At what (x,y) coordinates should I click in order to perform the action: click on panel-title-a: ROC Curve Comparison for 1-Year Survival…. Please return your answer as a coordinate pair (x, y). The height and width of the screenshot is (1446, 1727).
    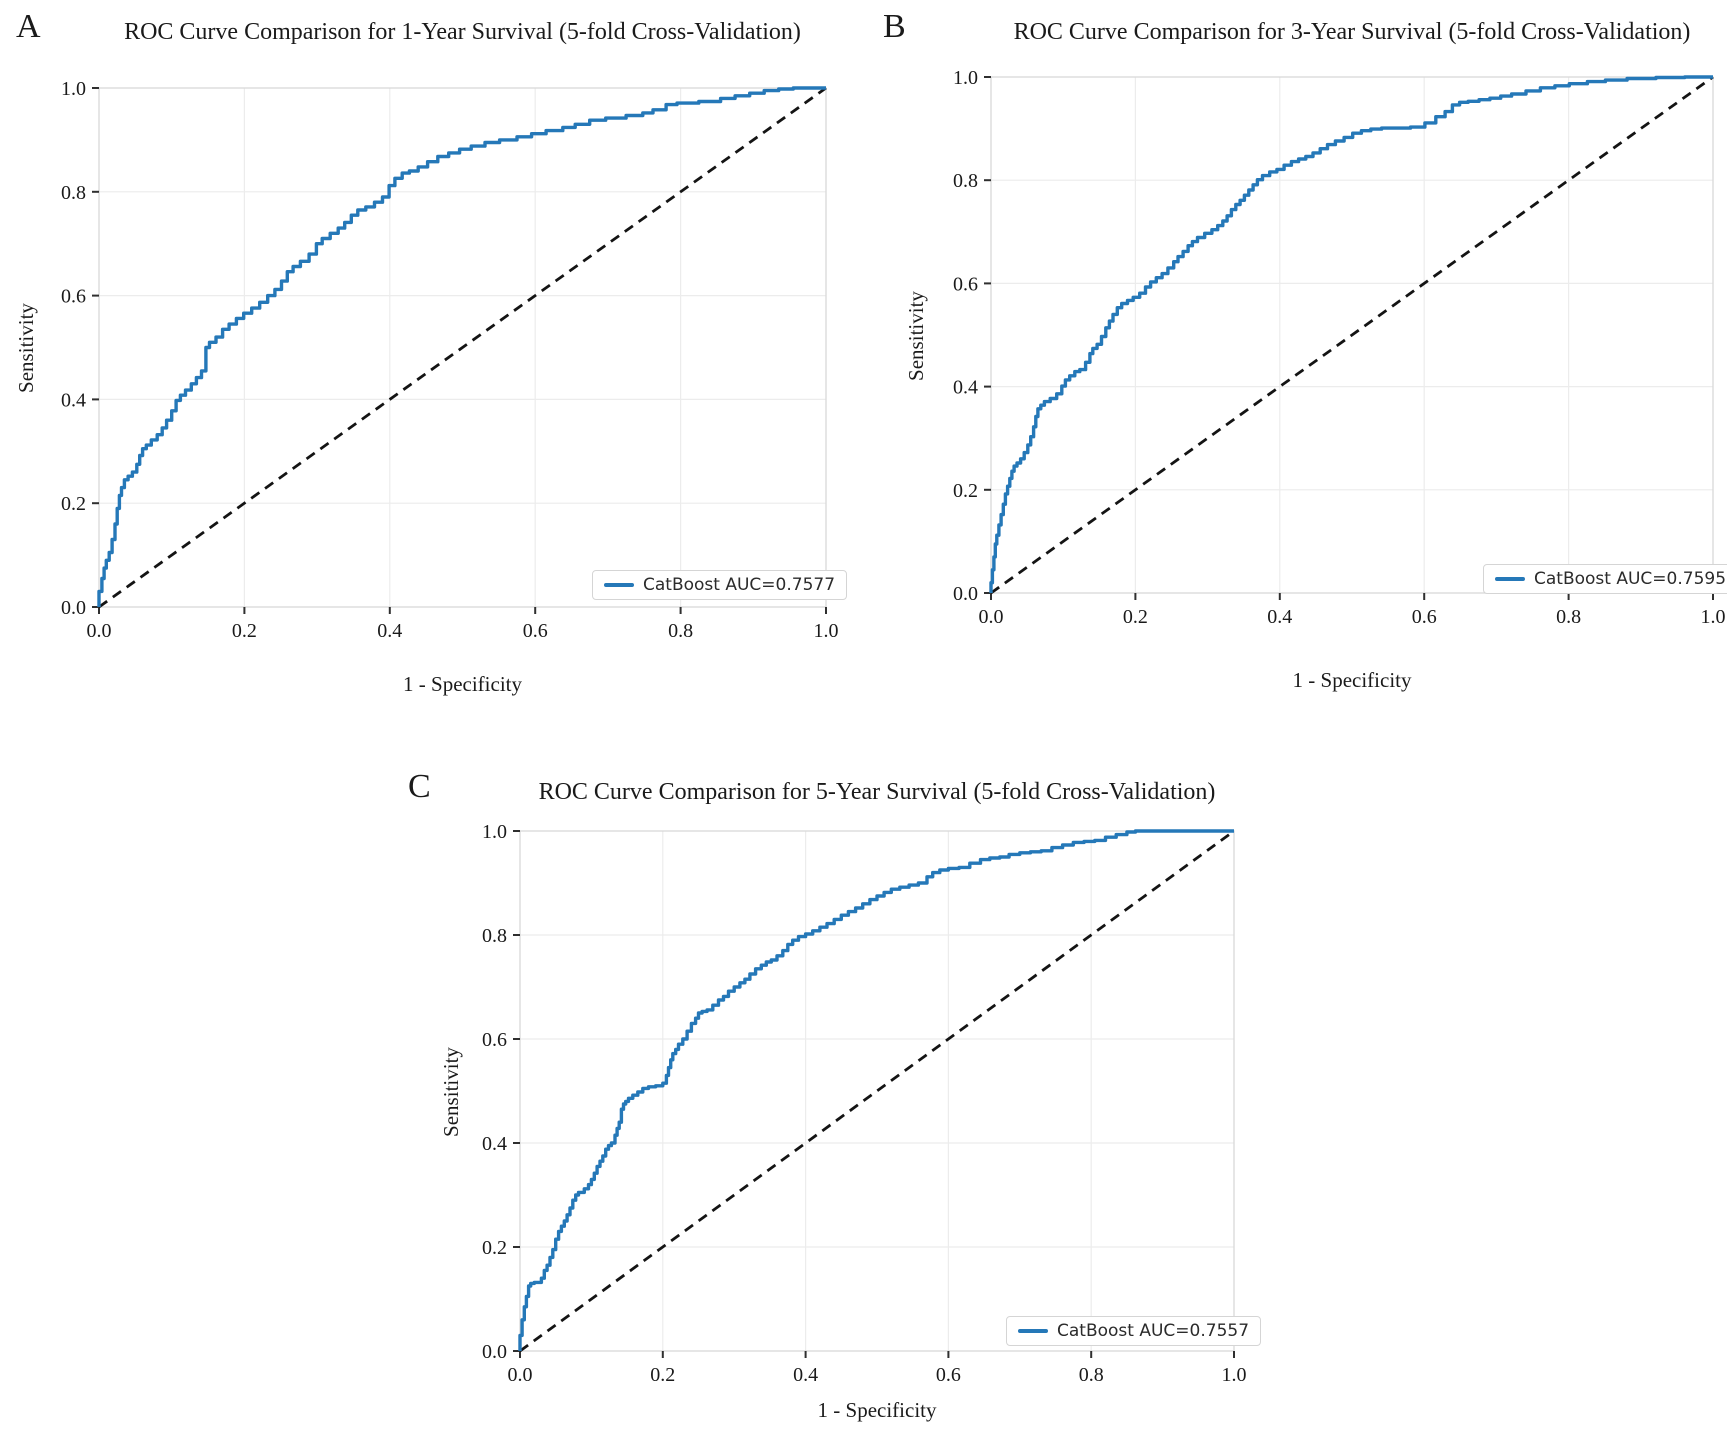
    Looking at the image, I should click on (462, 32).